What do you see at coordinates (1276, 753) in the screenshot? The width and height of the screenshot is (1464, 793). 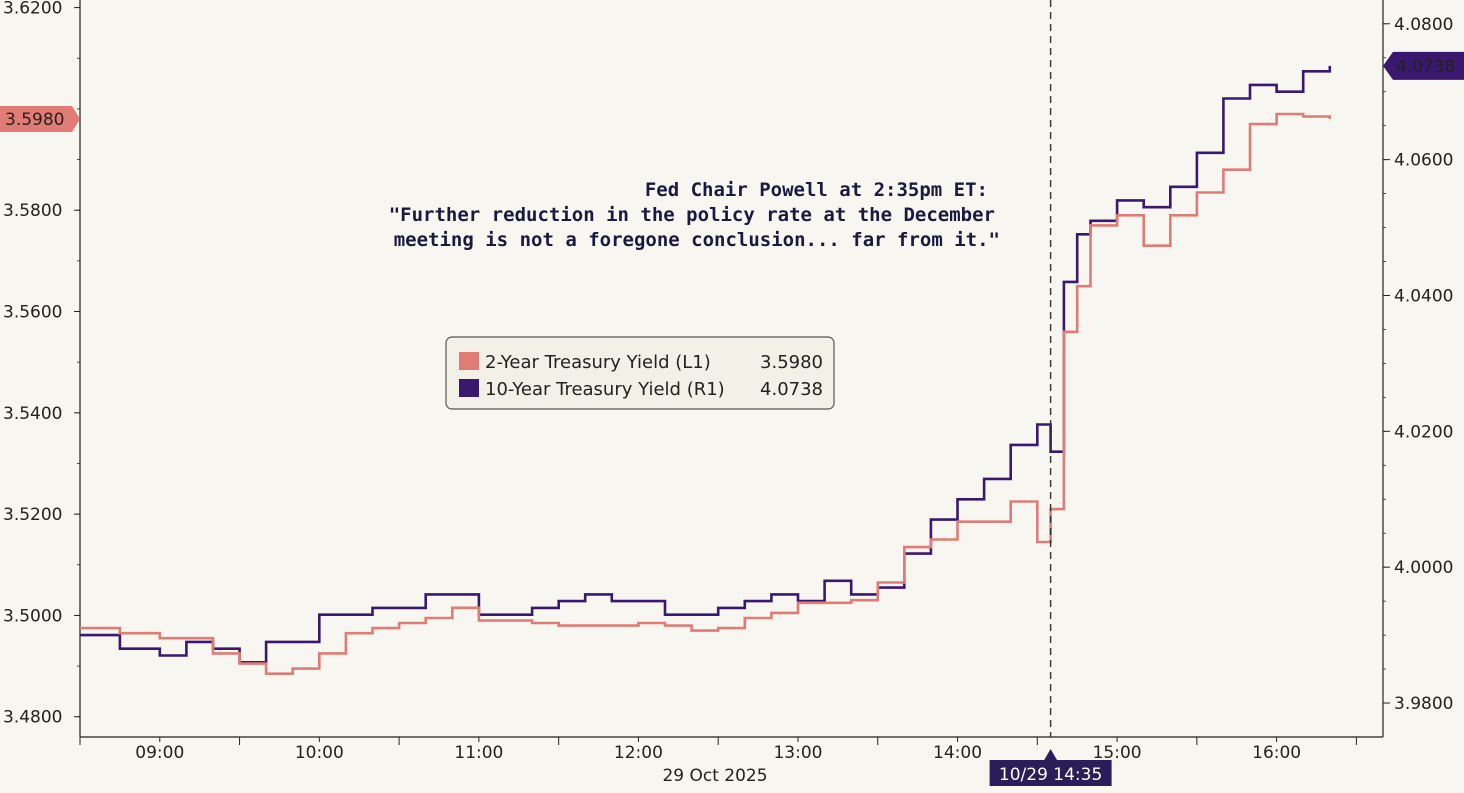 I see `x-tick-label: 16:00` at bounding box center [1276, 753].